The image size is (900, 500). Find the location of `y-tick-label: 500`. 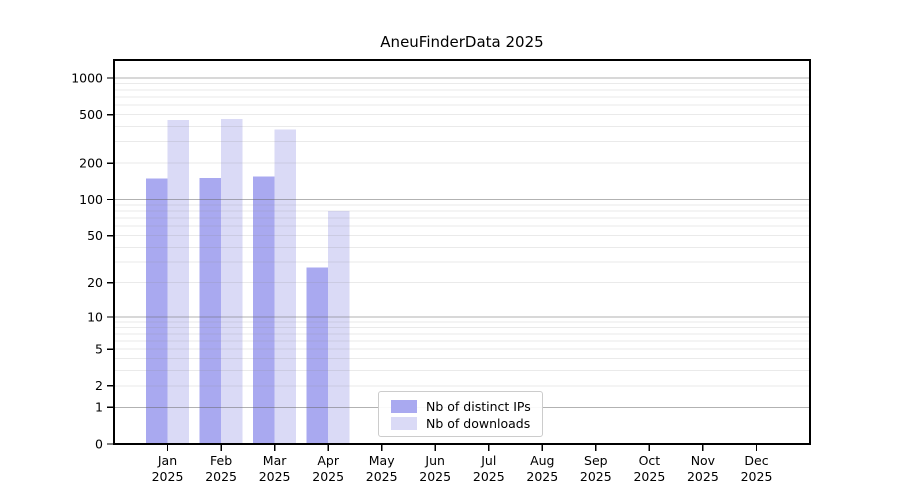

y-tick-label: 500 is located at coordinates (91, 114).